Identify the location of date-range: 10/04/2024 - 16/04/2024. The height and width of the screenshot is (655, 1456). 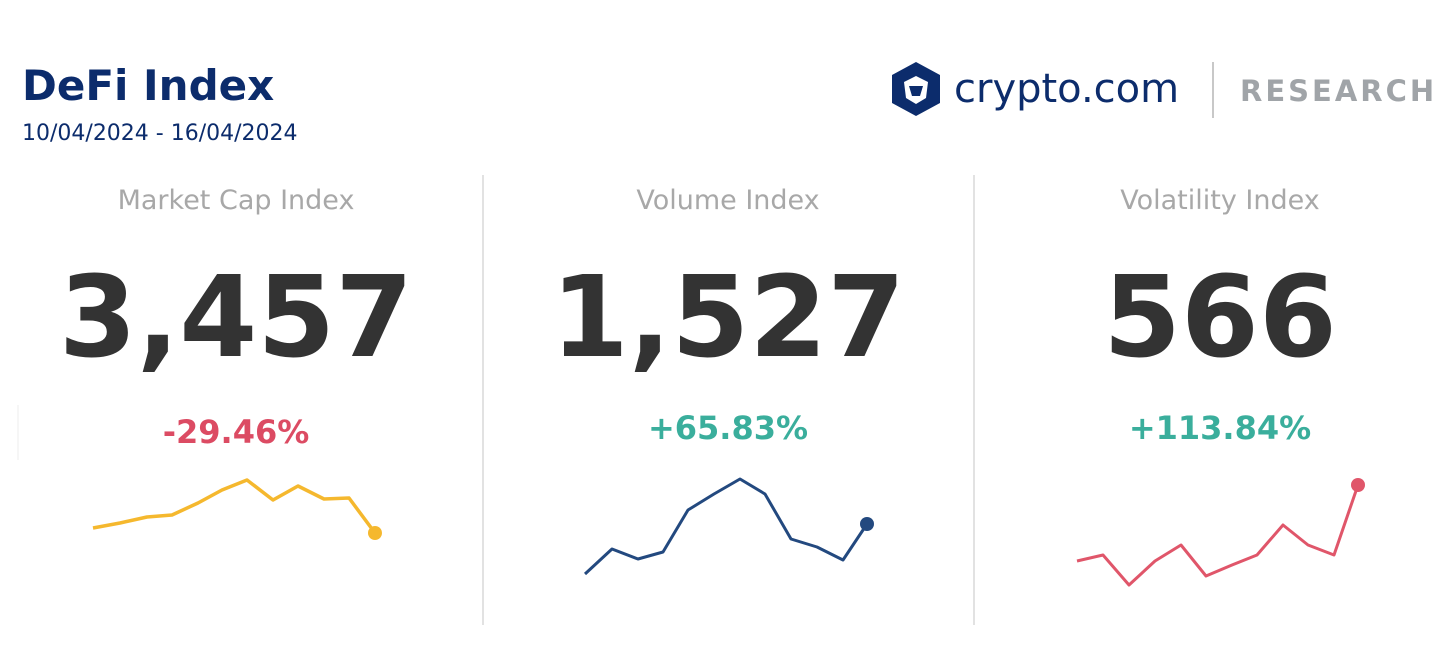
(160, 133).